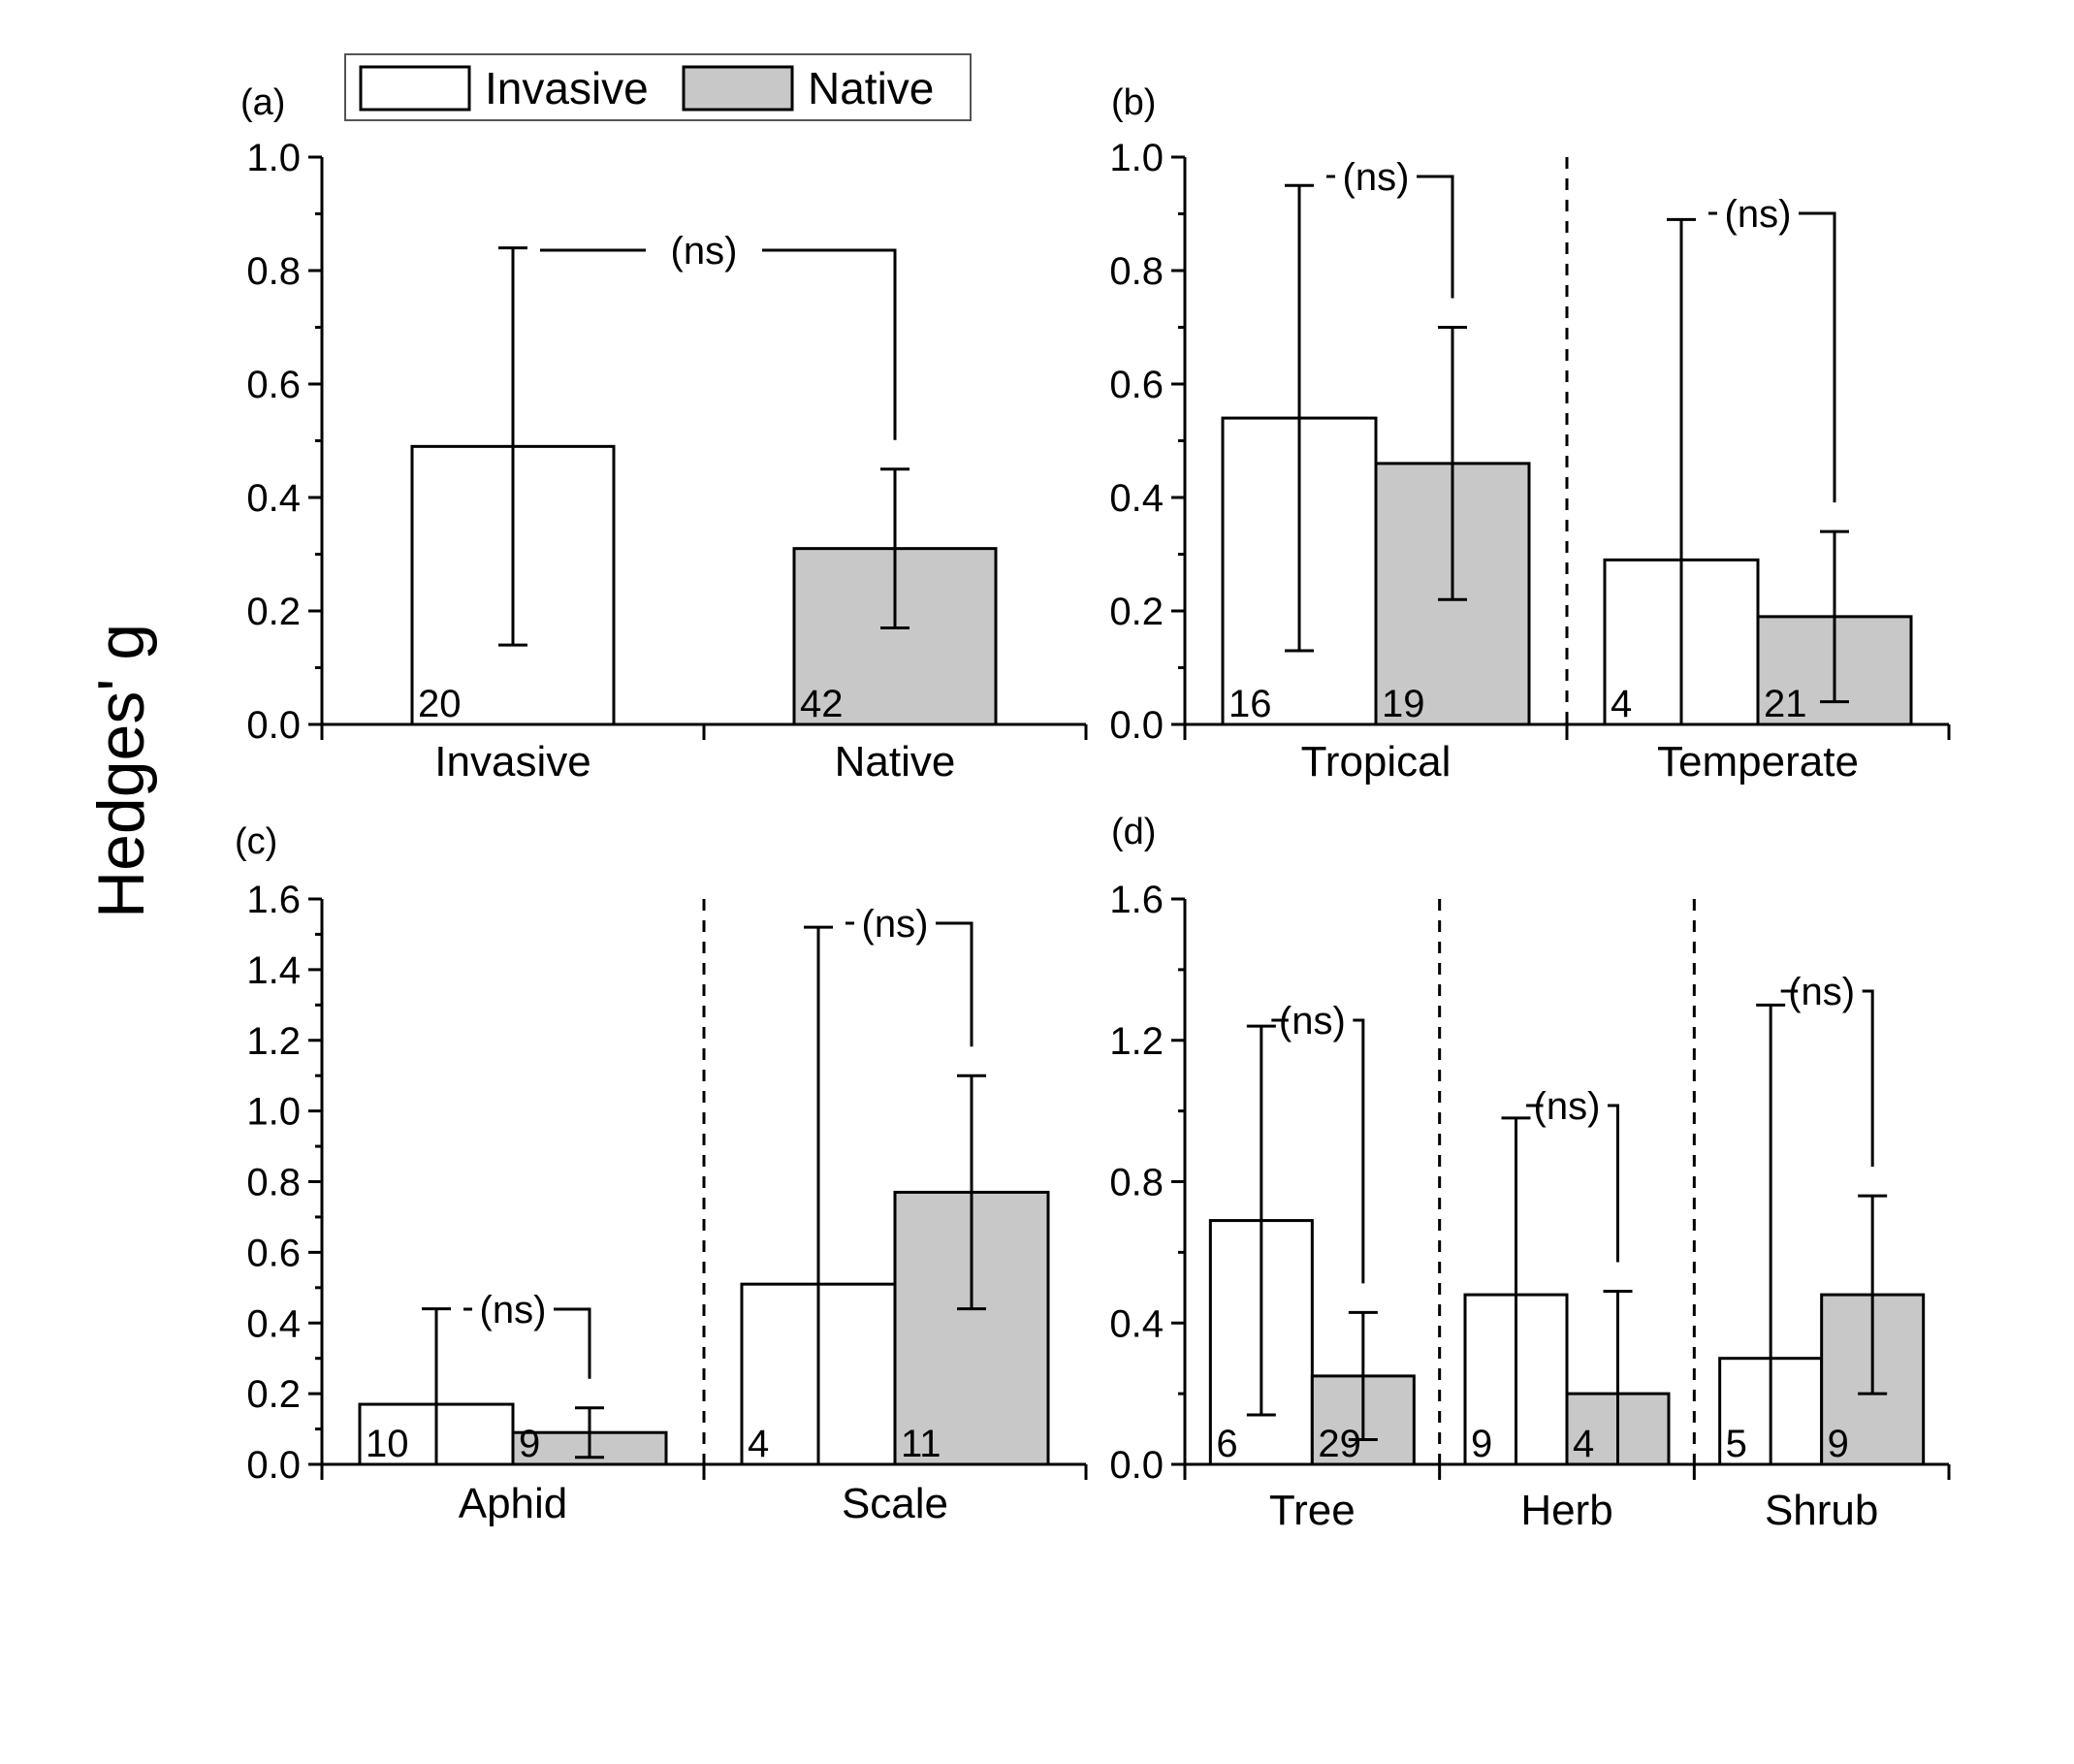 This screenshot has height=1764, width=2074. What do you see at coordinates (921, 1444) in the screenshot?
I see `n-label: 11` at bounding box center [921, 1444].